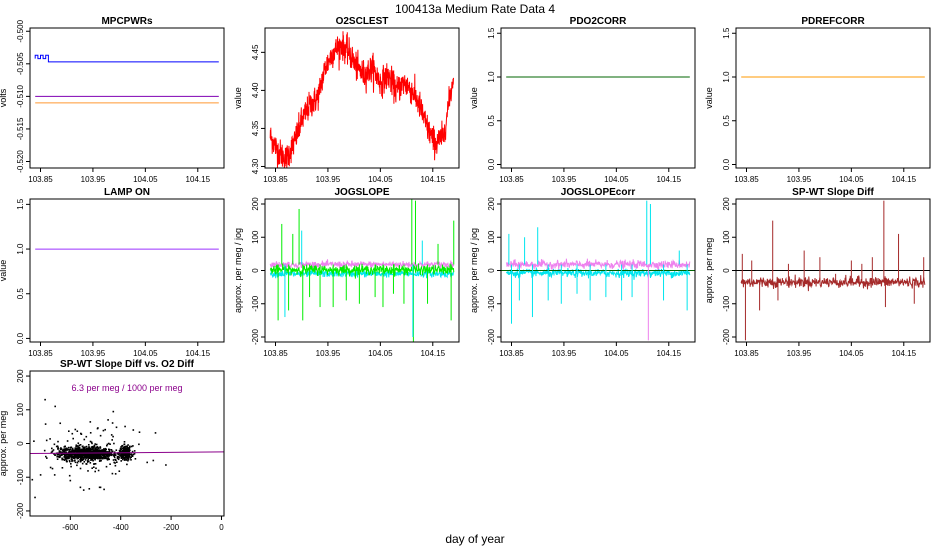 The height and width of the screenshot is (555, 950). Describe the element at coordinates (20, 443) in the screenshot. I see `y-tick-label: 0` at that location.